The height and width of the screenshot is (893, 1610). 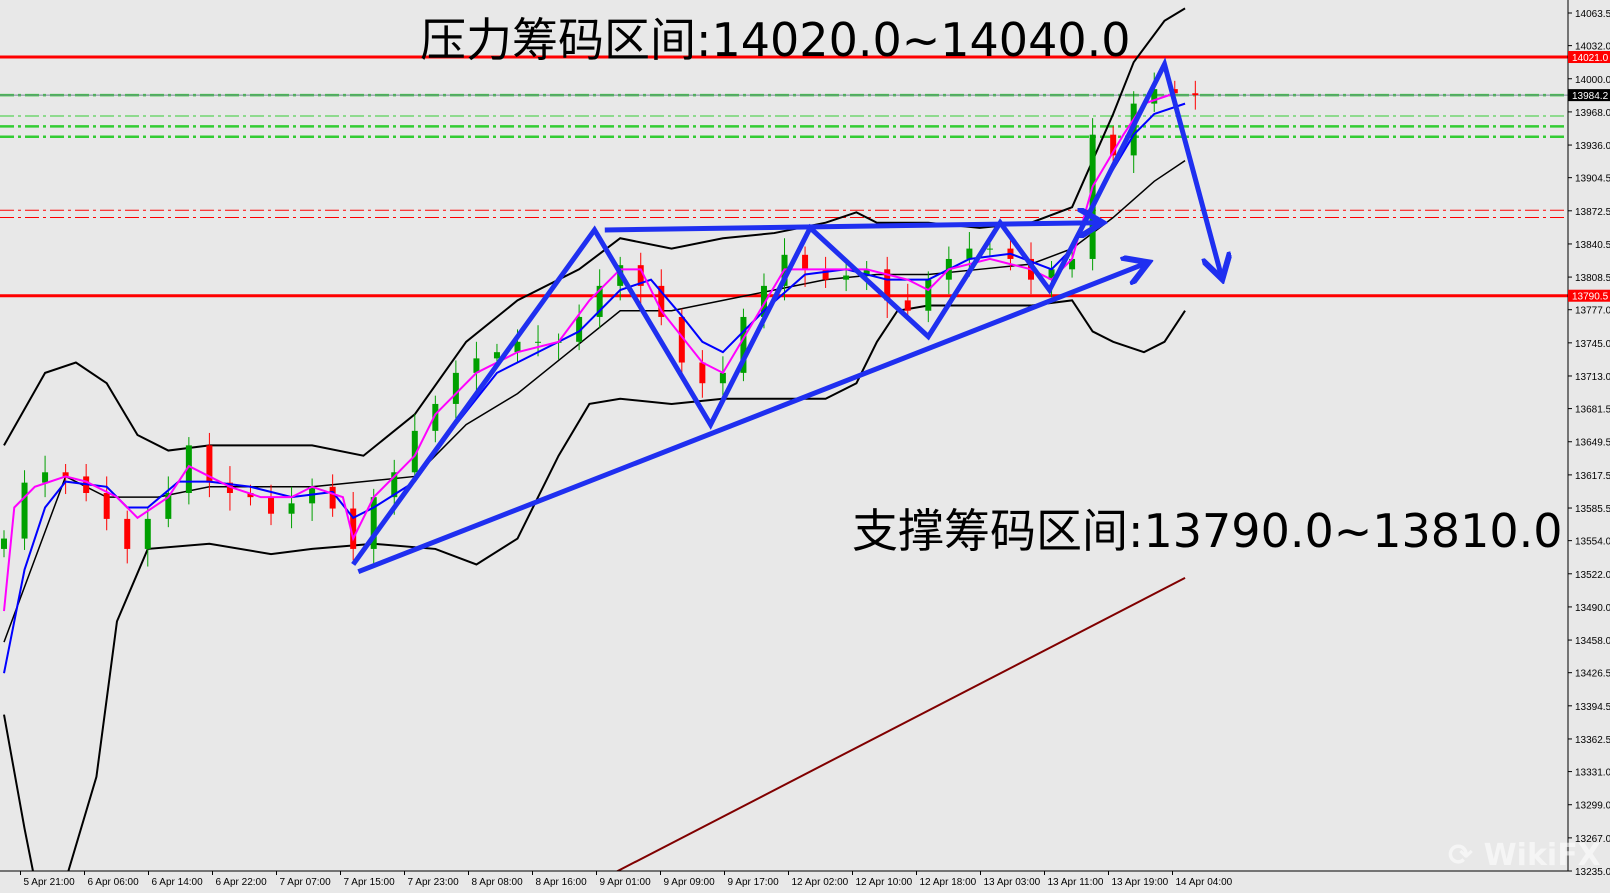 I want to click on y-tick-label: 14032.0, so click(x=1592, y=47).